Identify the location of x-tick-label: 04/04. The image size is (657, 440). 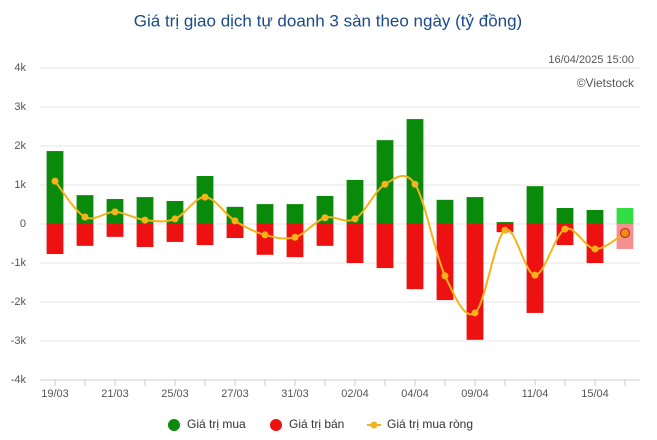
(415, 394).